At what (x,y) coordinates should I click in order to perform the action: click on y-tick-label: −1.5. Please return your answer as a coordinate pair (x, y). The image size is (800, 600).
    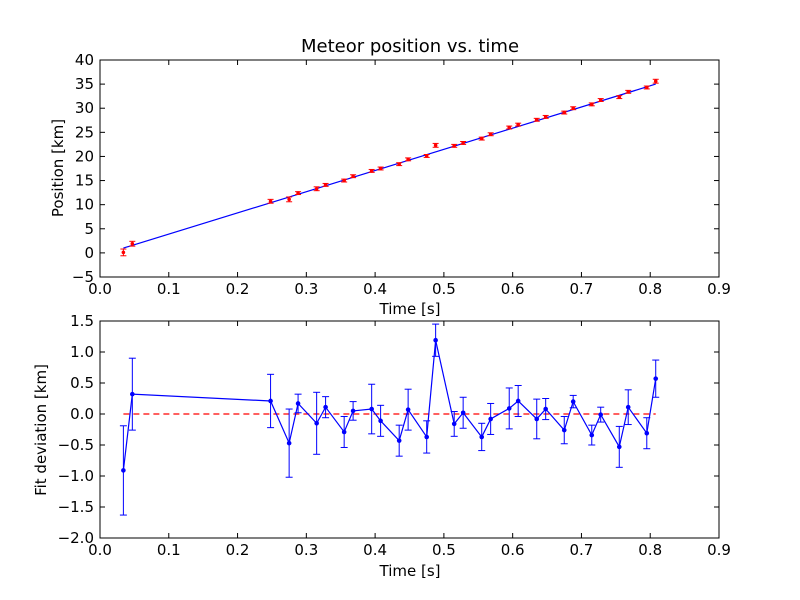
    Looking at the image, I should click on (76, 507).